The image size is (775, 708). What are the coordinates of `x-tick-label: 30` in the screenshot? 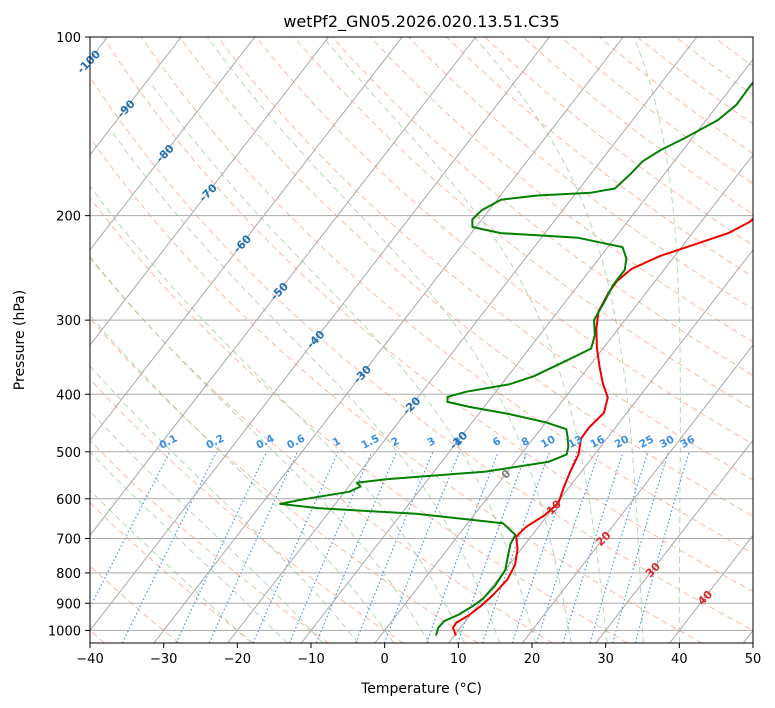 It's located at (605, 659).